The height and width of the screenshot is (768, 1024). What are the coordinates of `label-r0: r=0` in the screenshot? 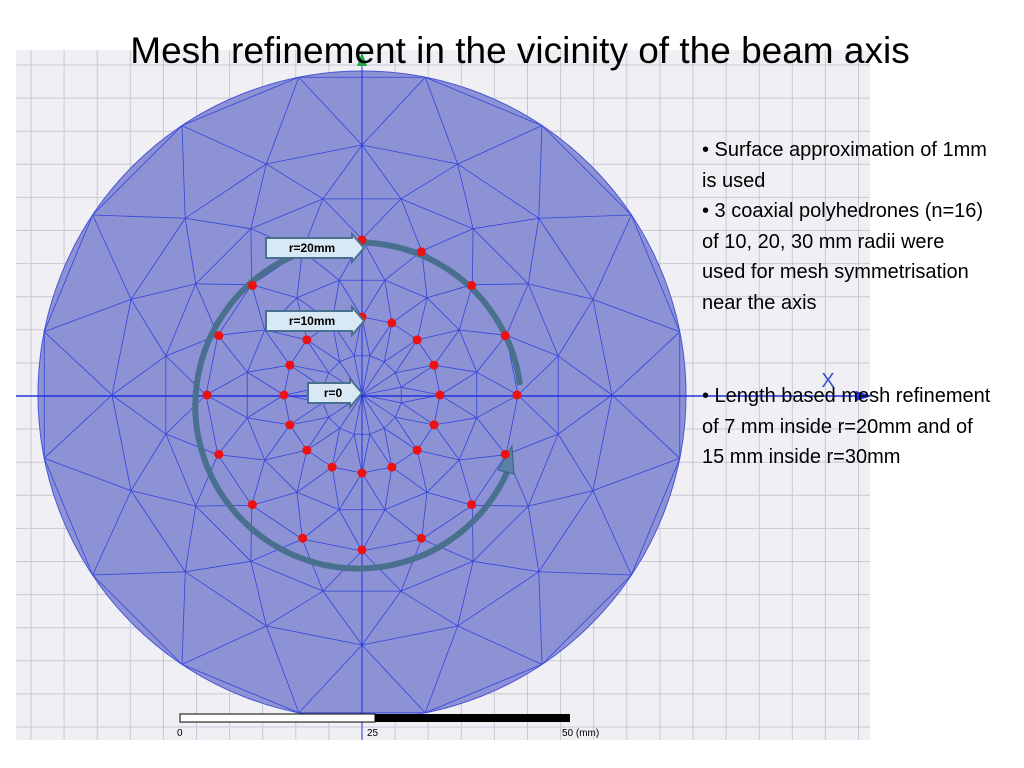 It's located at (335, 393).